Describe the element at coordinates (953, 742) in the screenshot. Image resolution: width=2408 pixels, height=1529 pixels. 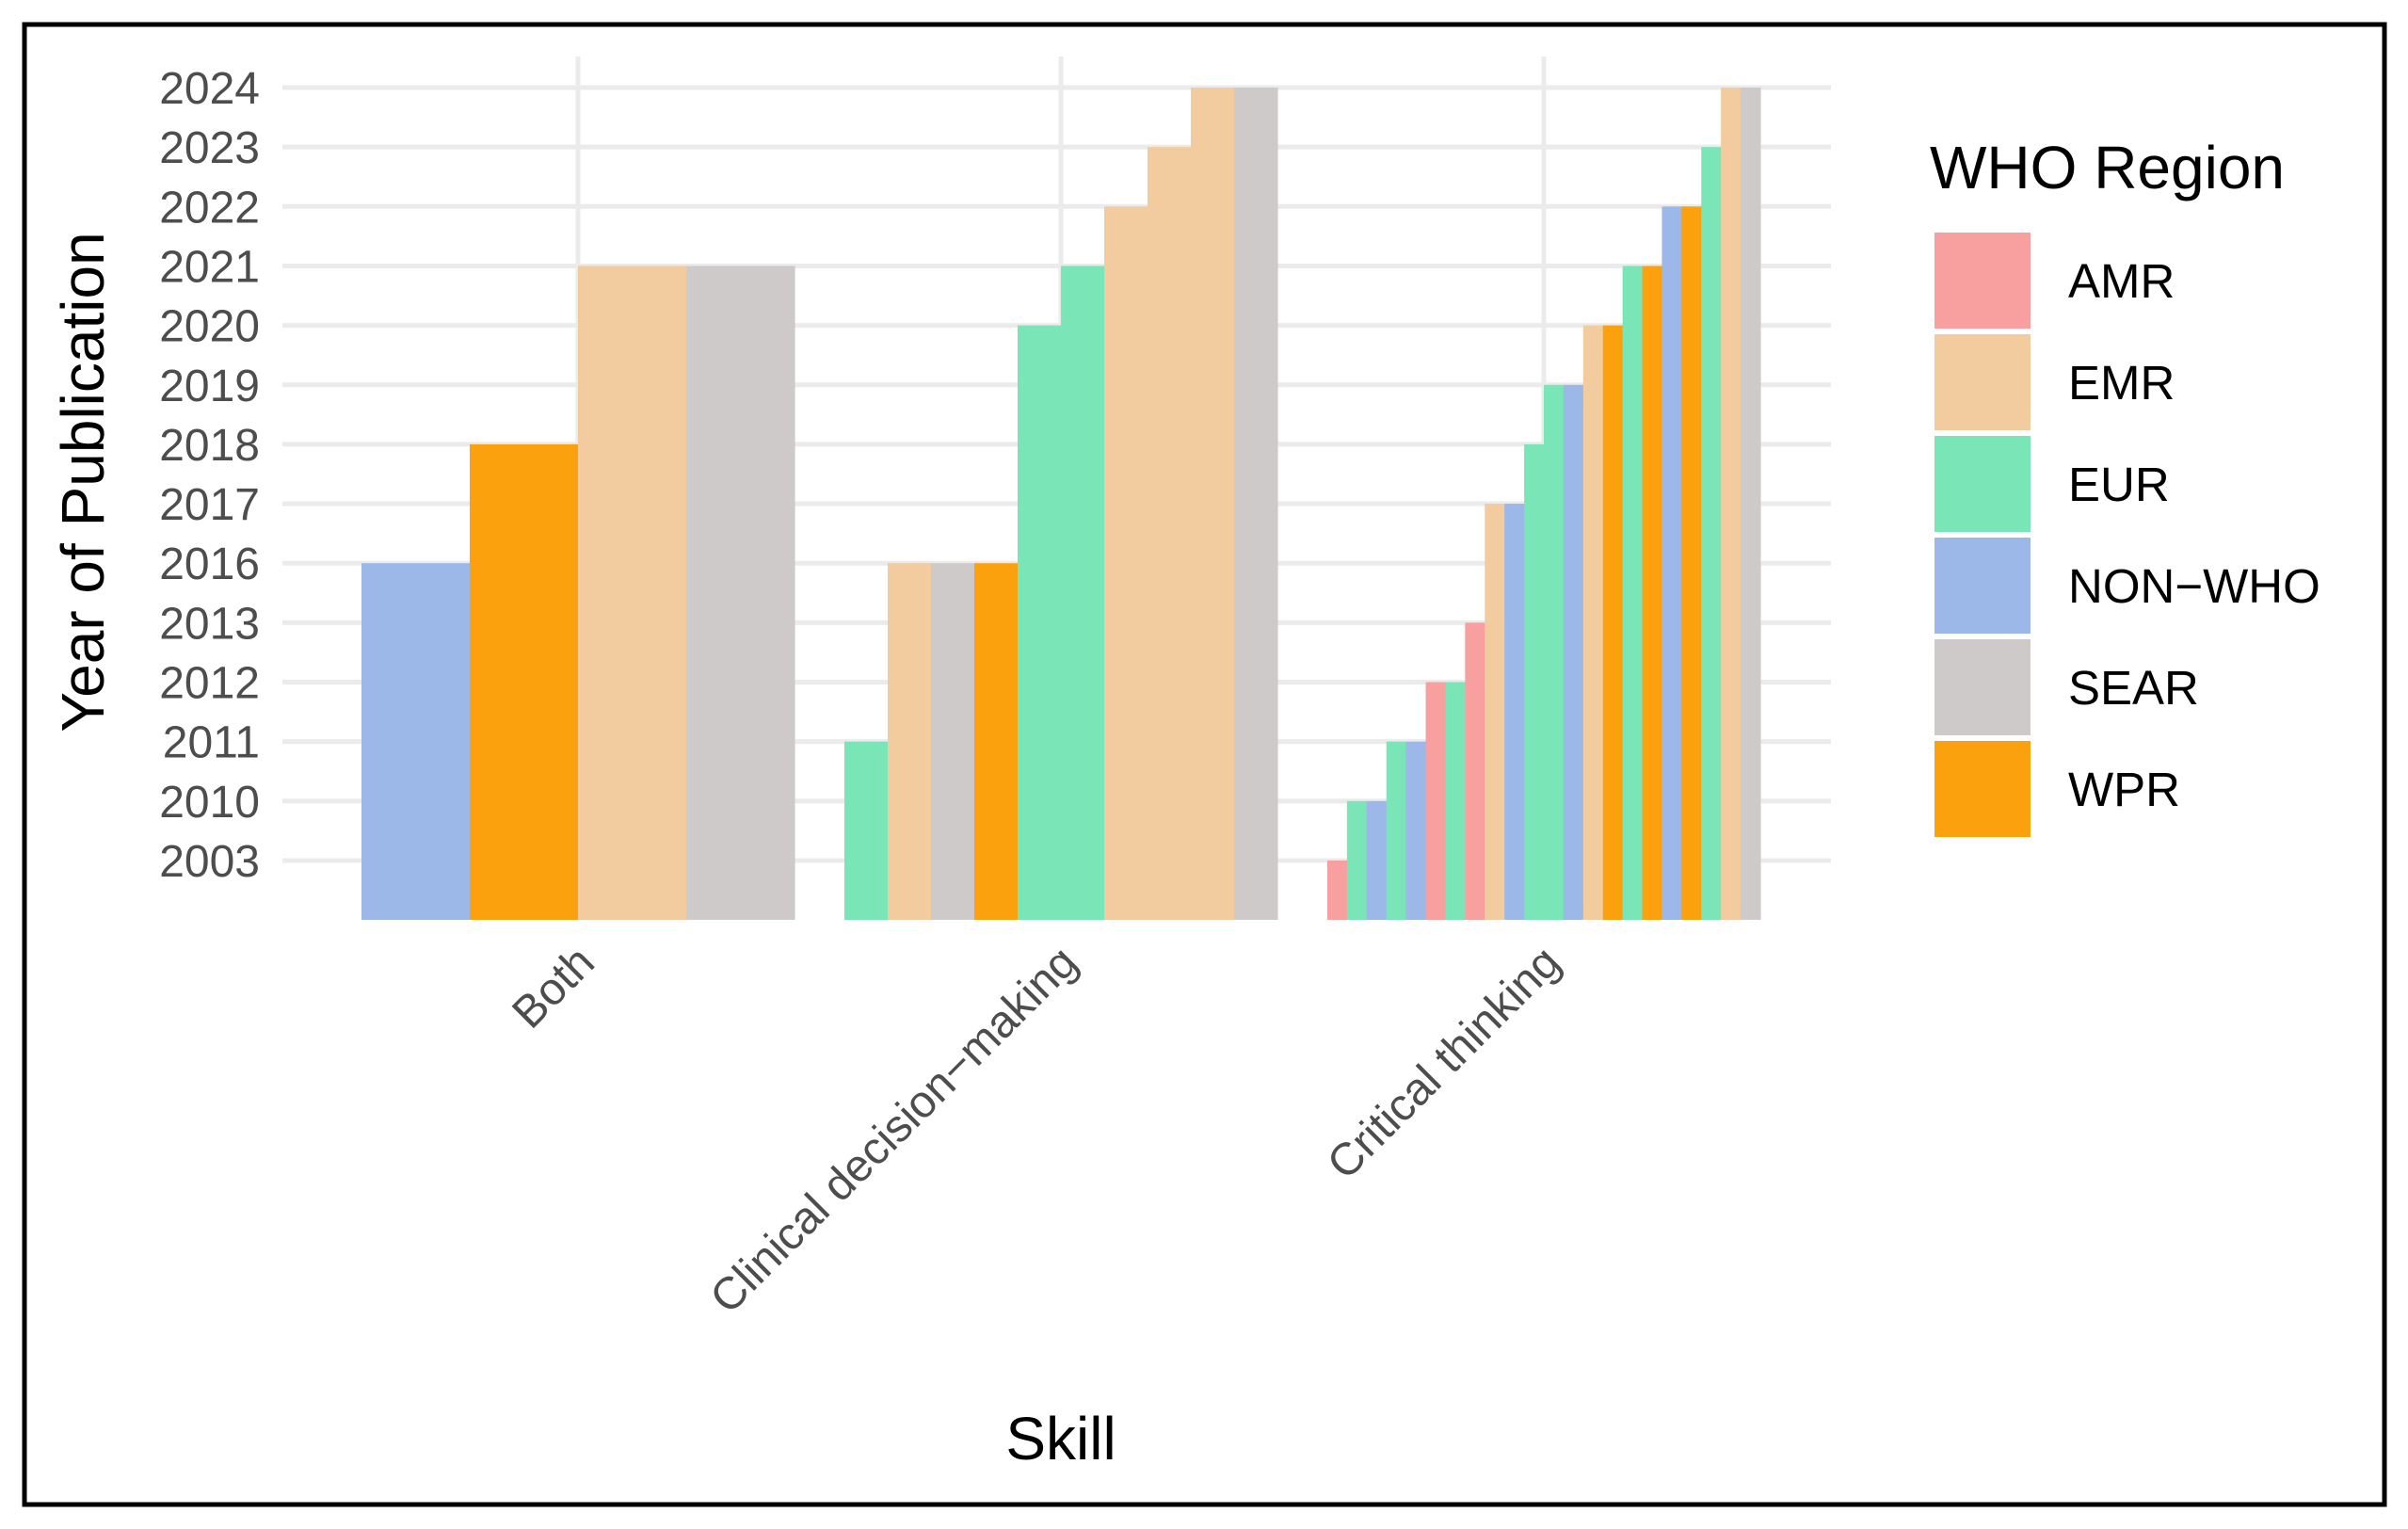
I see `bar-sear-2016` at that location.